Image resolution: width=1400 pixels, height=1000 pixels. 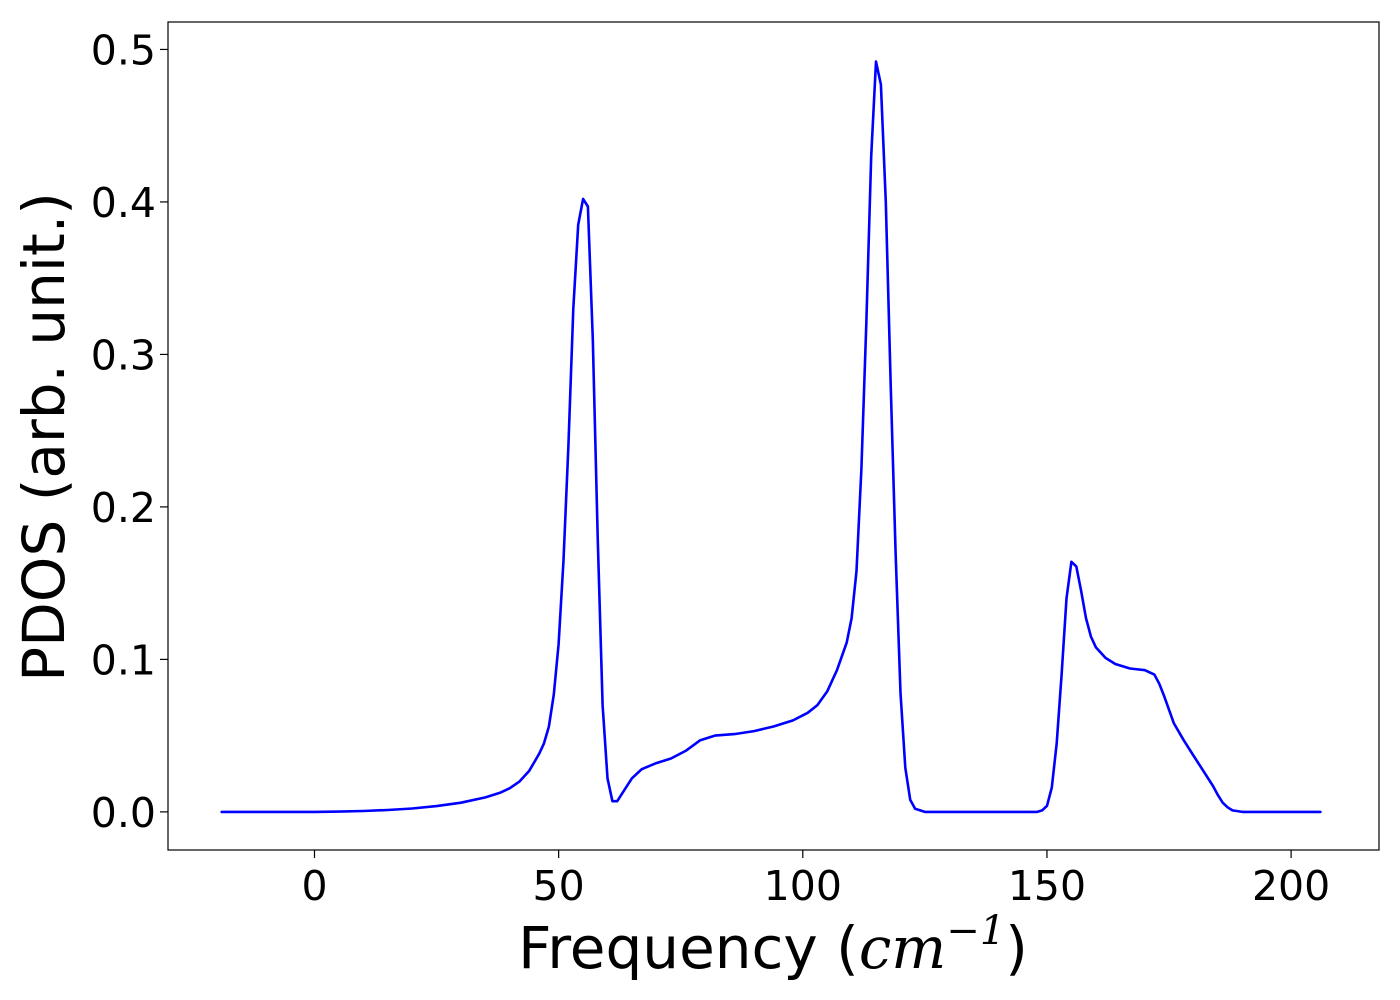 I want to click on x-axis-ticks: 0 50 100 150 200, so click(x=815, y=880).